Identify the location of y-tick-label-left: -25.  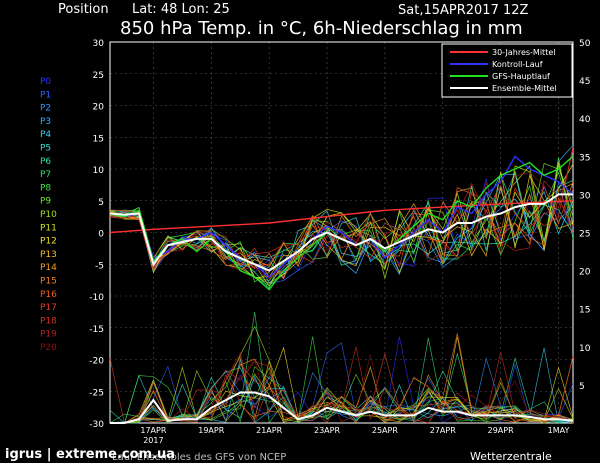
(96, 393).